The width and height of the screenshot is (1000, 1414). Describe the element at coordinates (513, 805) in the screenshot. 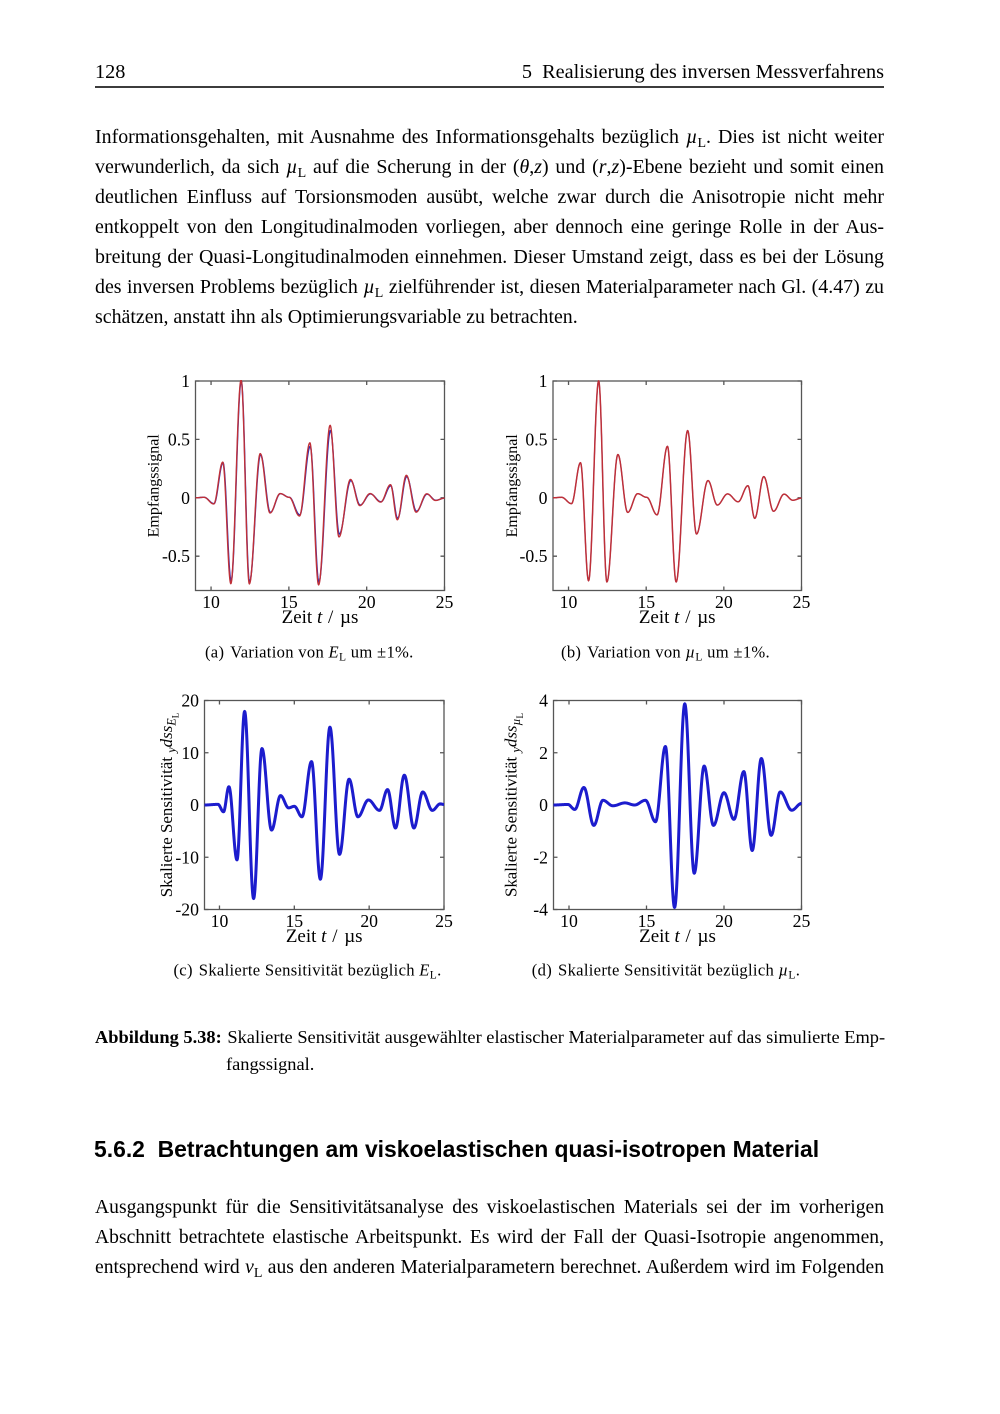

I see `svg-text: Skalierte Sensitivität ydssµL` at that location.